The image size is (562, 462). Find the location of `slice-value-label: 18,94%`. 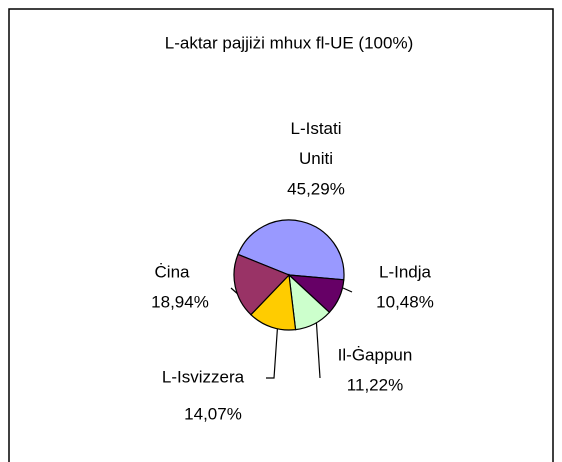

slice-value-label: 18,94% is located at coordinates (180, 301).